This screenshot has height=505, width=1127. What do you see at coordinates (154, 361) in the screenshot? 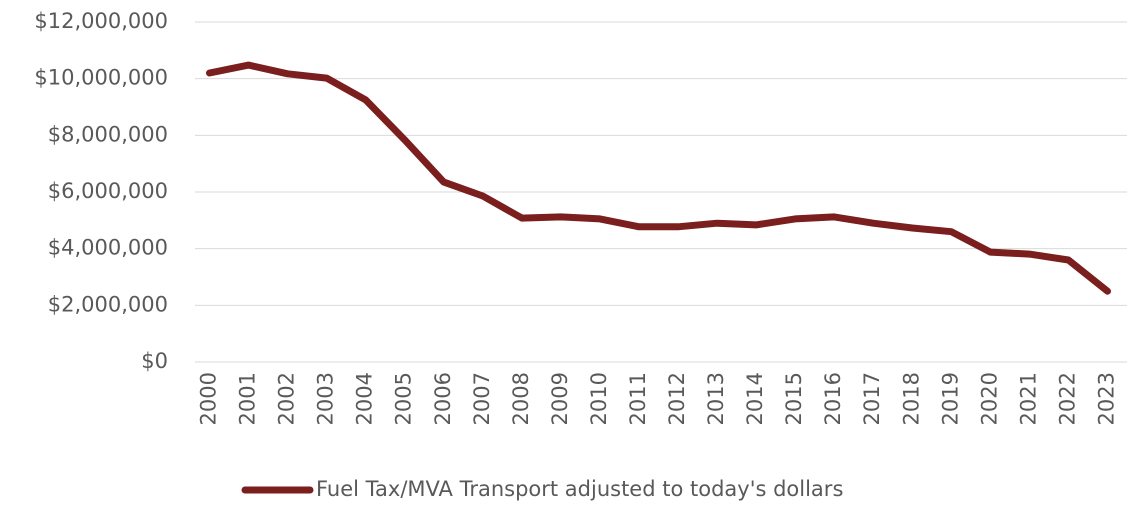
I see `y-tick-label: $0` at bounding box center [154, 361].